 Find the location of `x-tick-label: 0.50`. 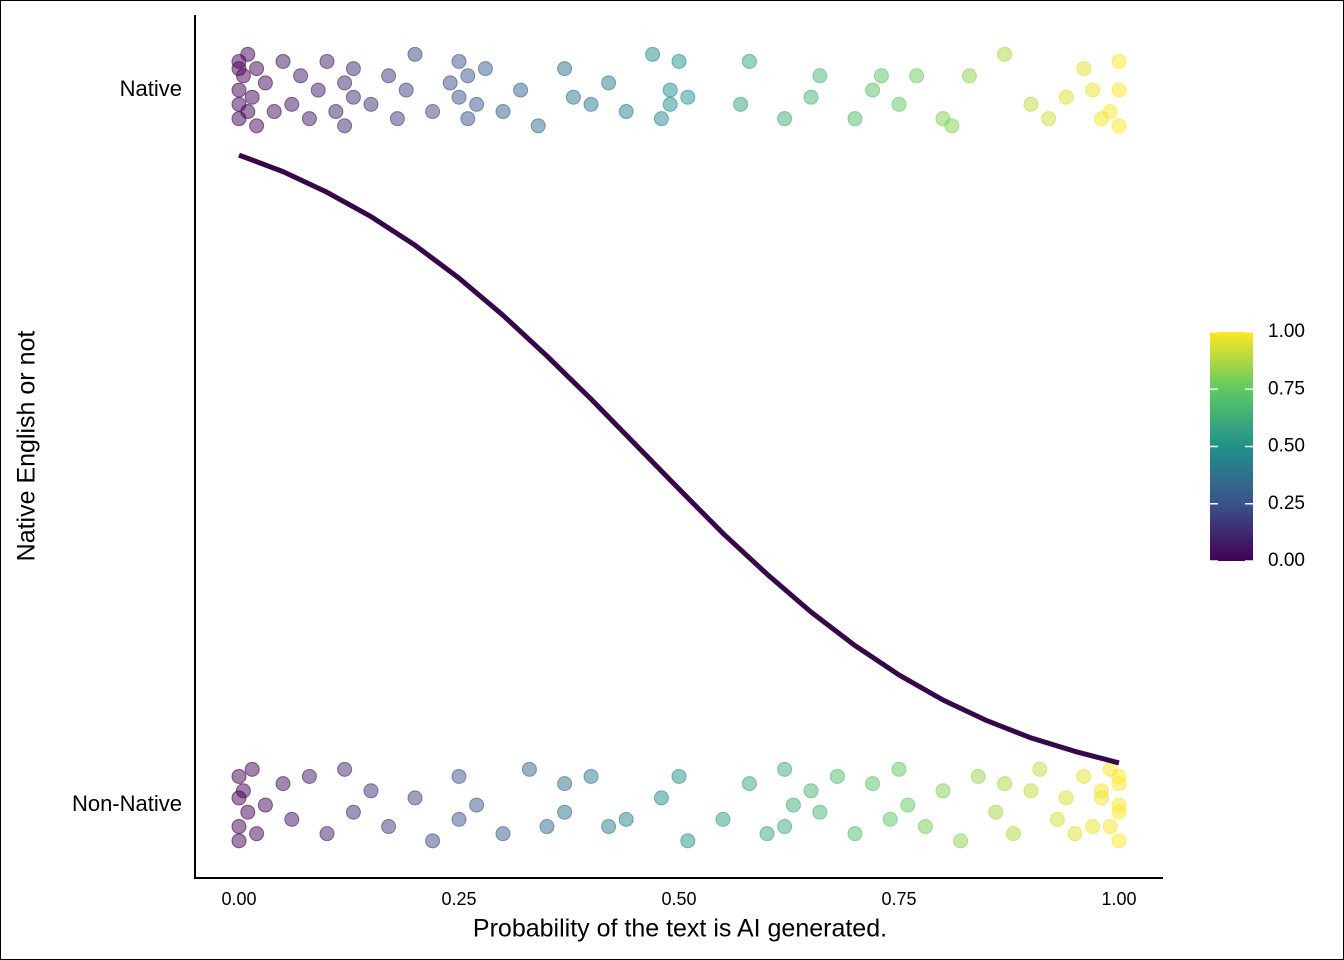

x-tick-label: 0.50 is located at coordinates (678, 899).